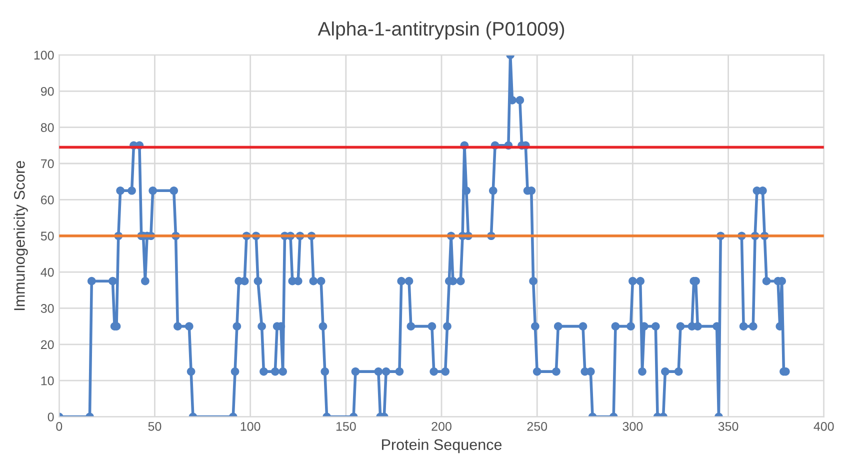 Image resolution: width=845 pixels, height=458 pixels. I want to click on y-tick-label: 90, so click(47, 91).